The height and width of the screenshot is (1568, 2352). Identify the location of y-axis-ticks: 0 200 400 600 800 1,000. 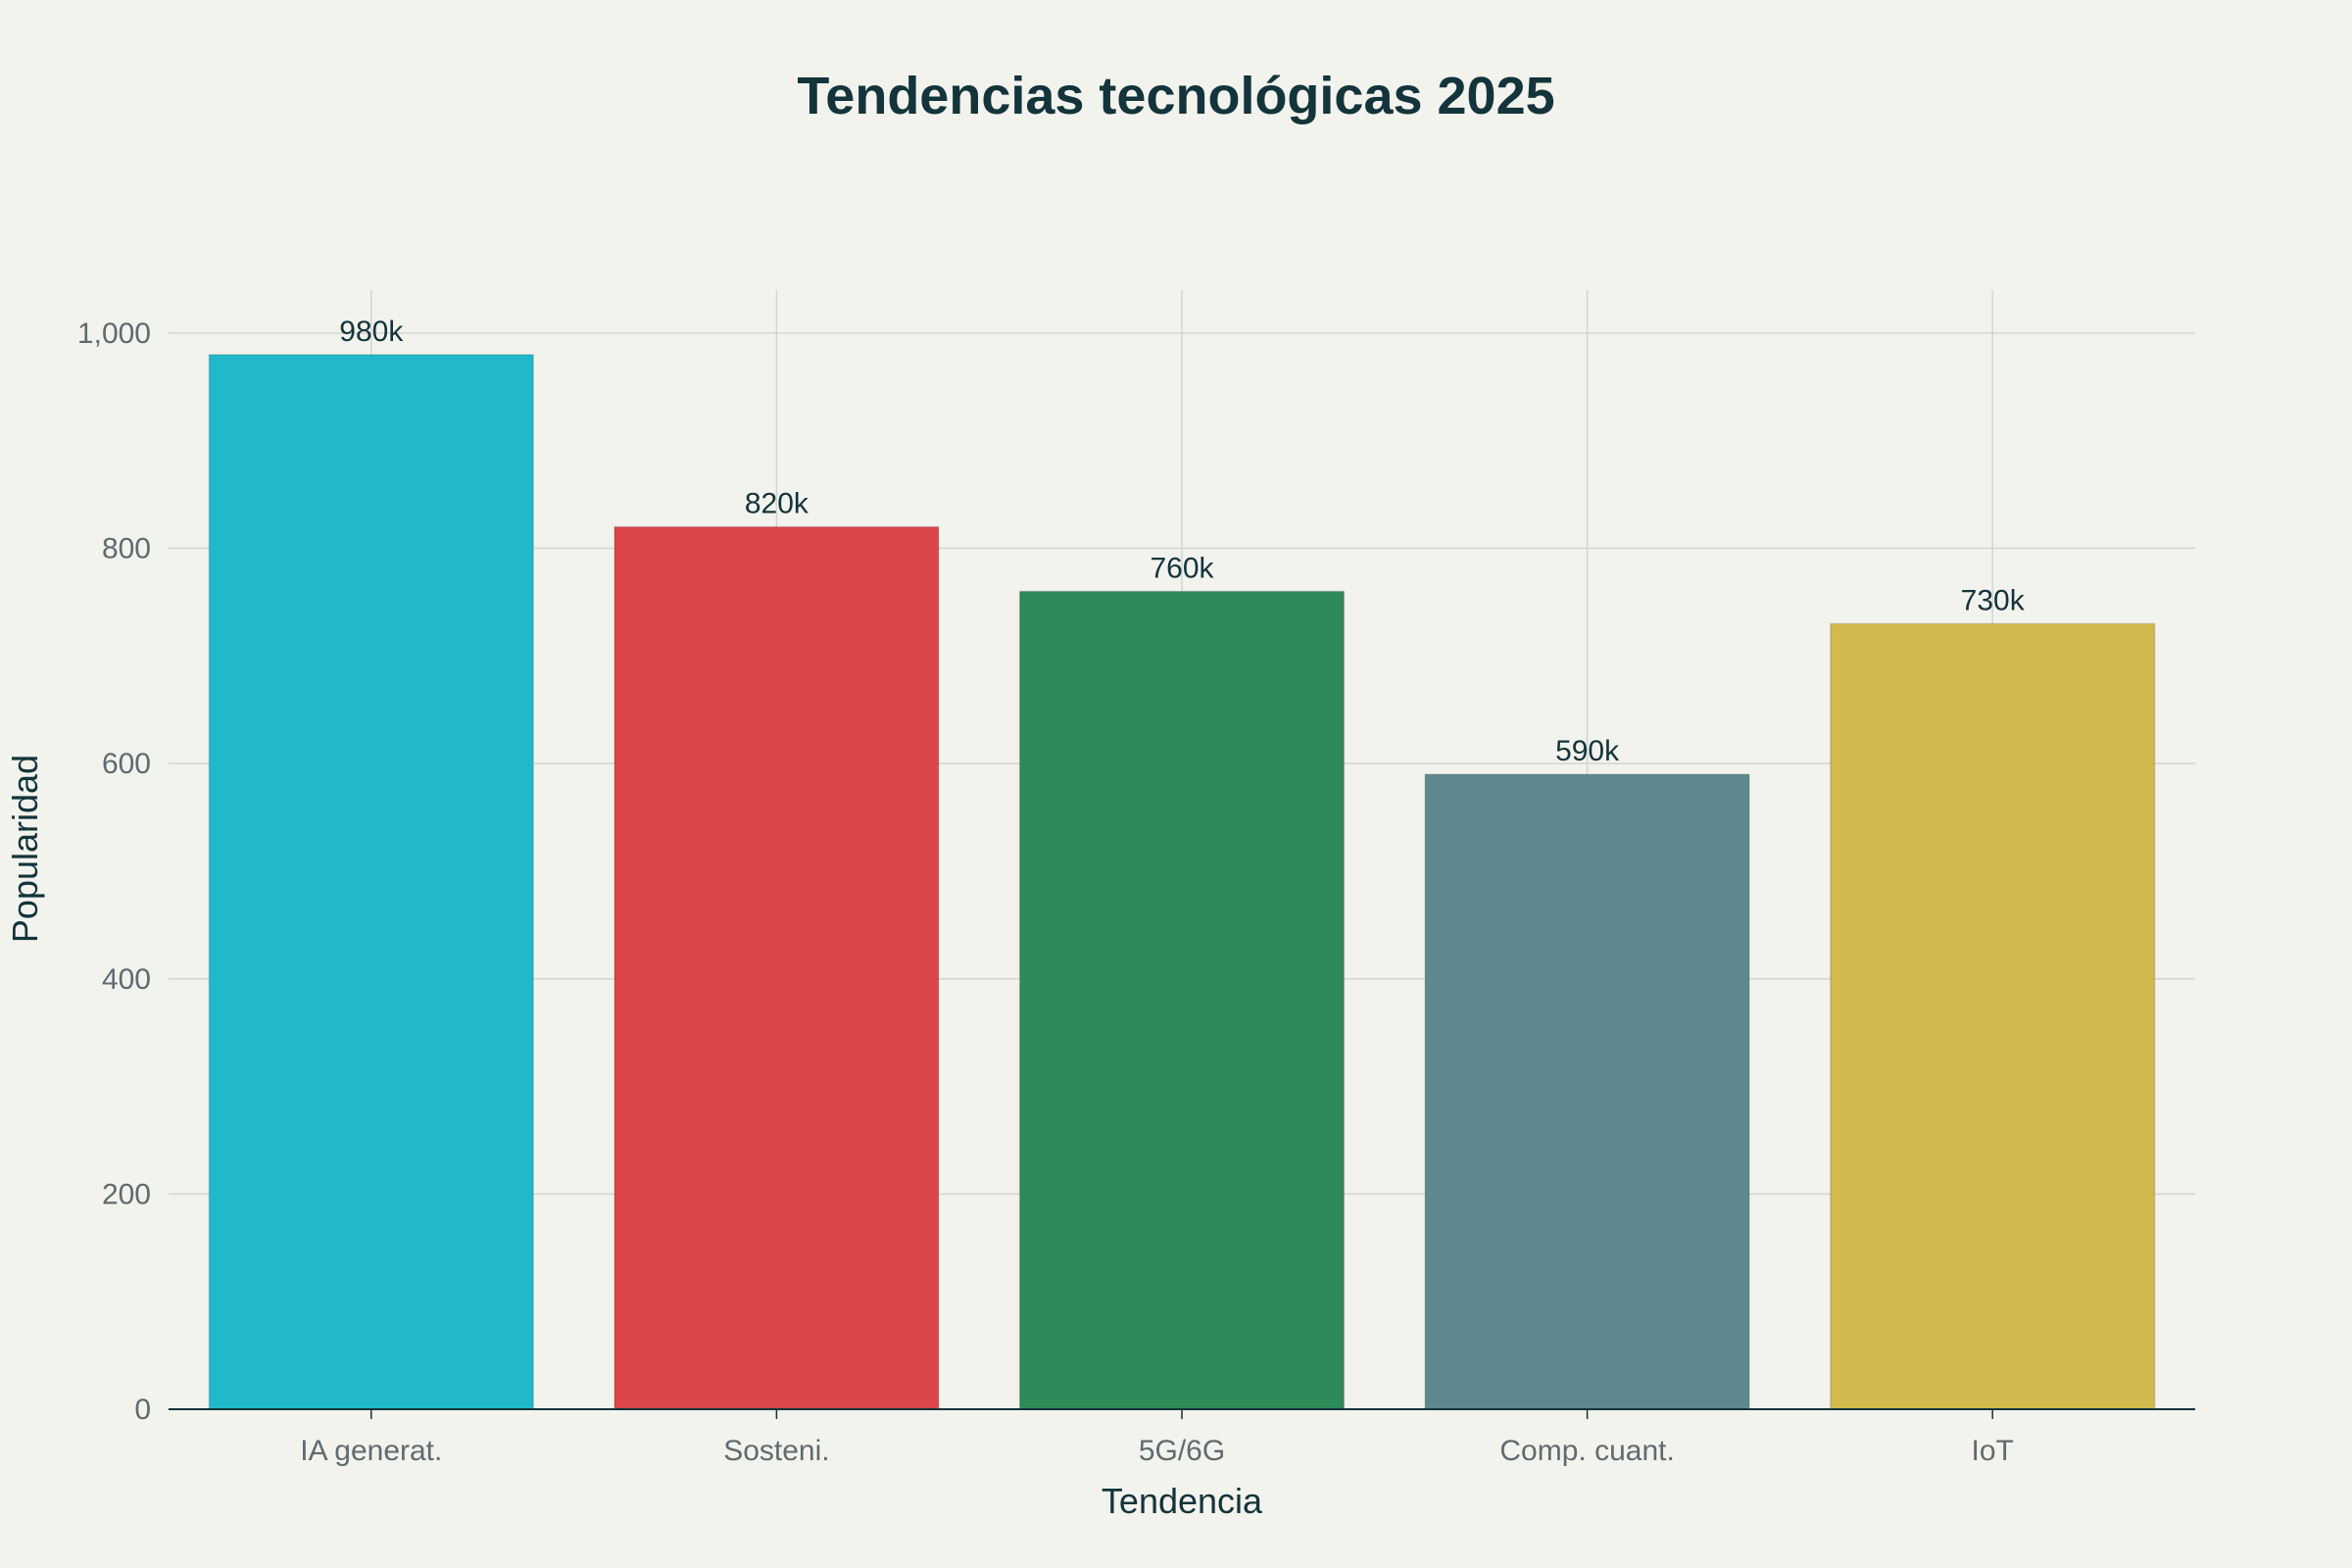
(114, 872).